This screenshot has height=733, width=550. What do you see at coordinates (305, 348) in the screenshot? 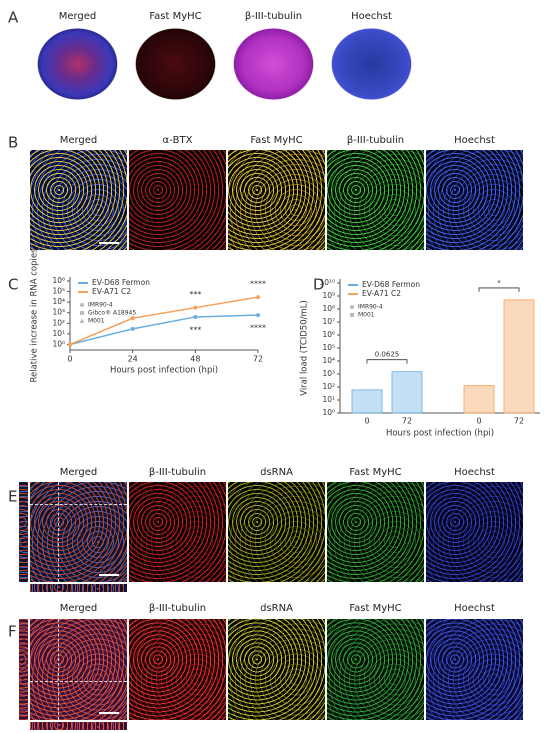
I see `y-axis-title: Viral load (TCID50/mL)` at bounding box center [305, 348].